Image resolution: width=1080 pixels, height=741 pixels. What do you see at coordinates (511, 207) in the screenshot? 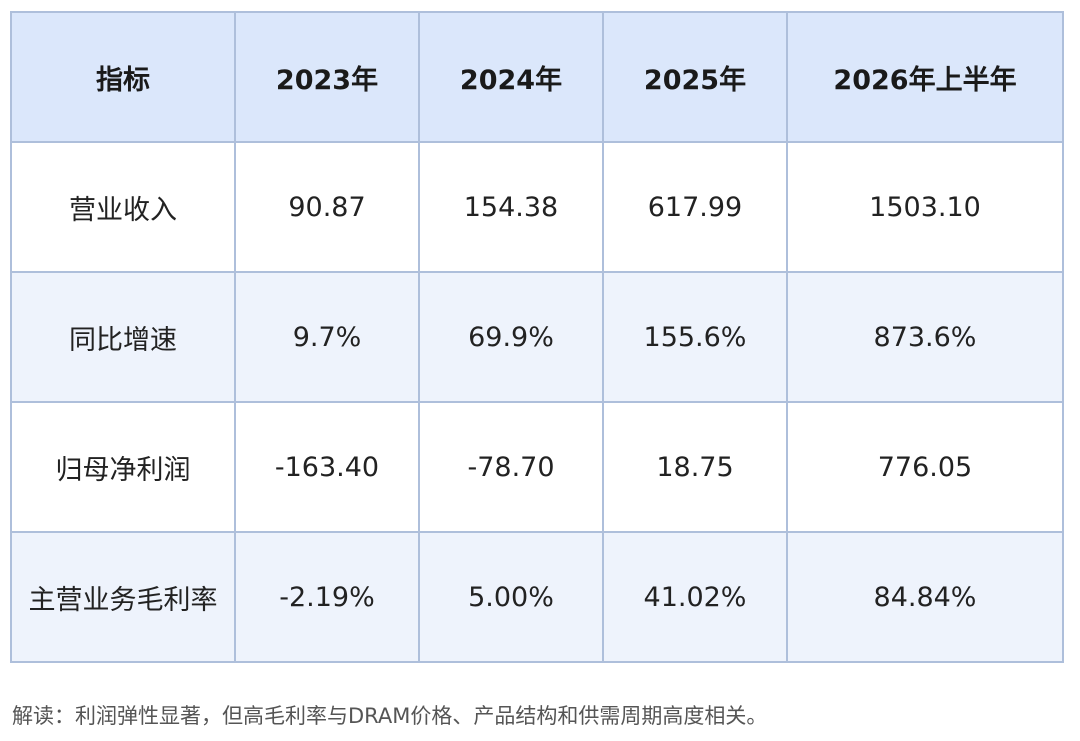
I see `table-cell: 154.38` at bounding box center [511, 207].